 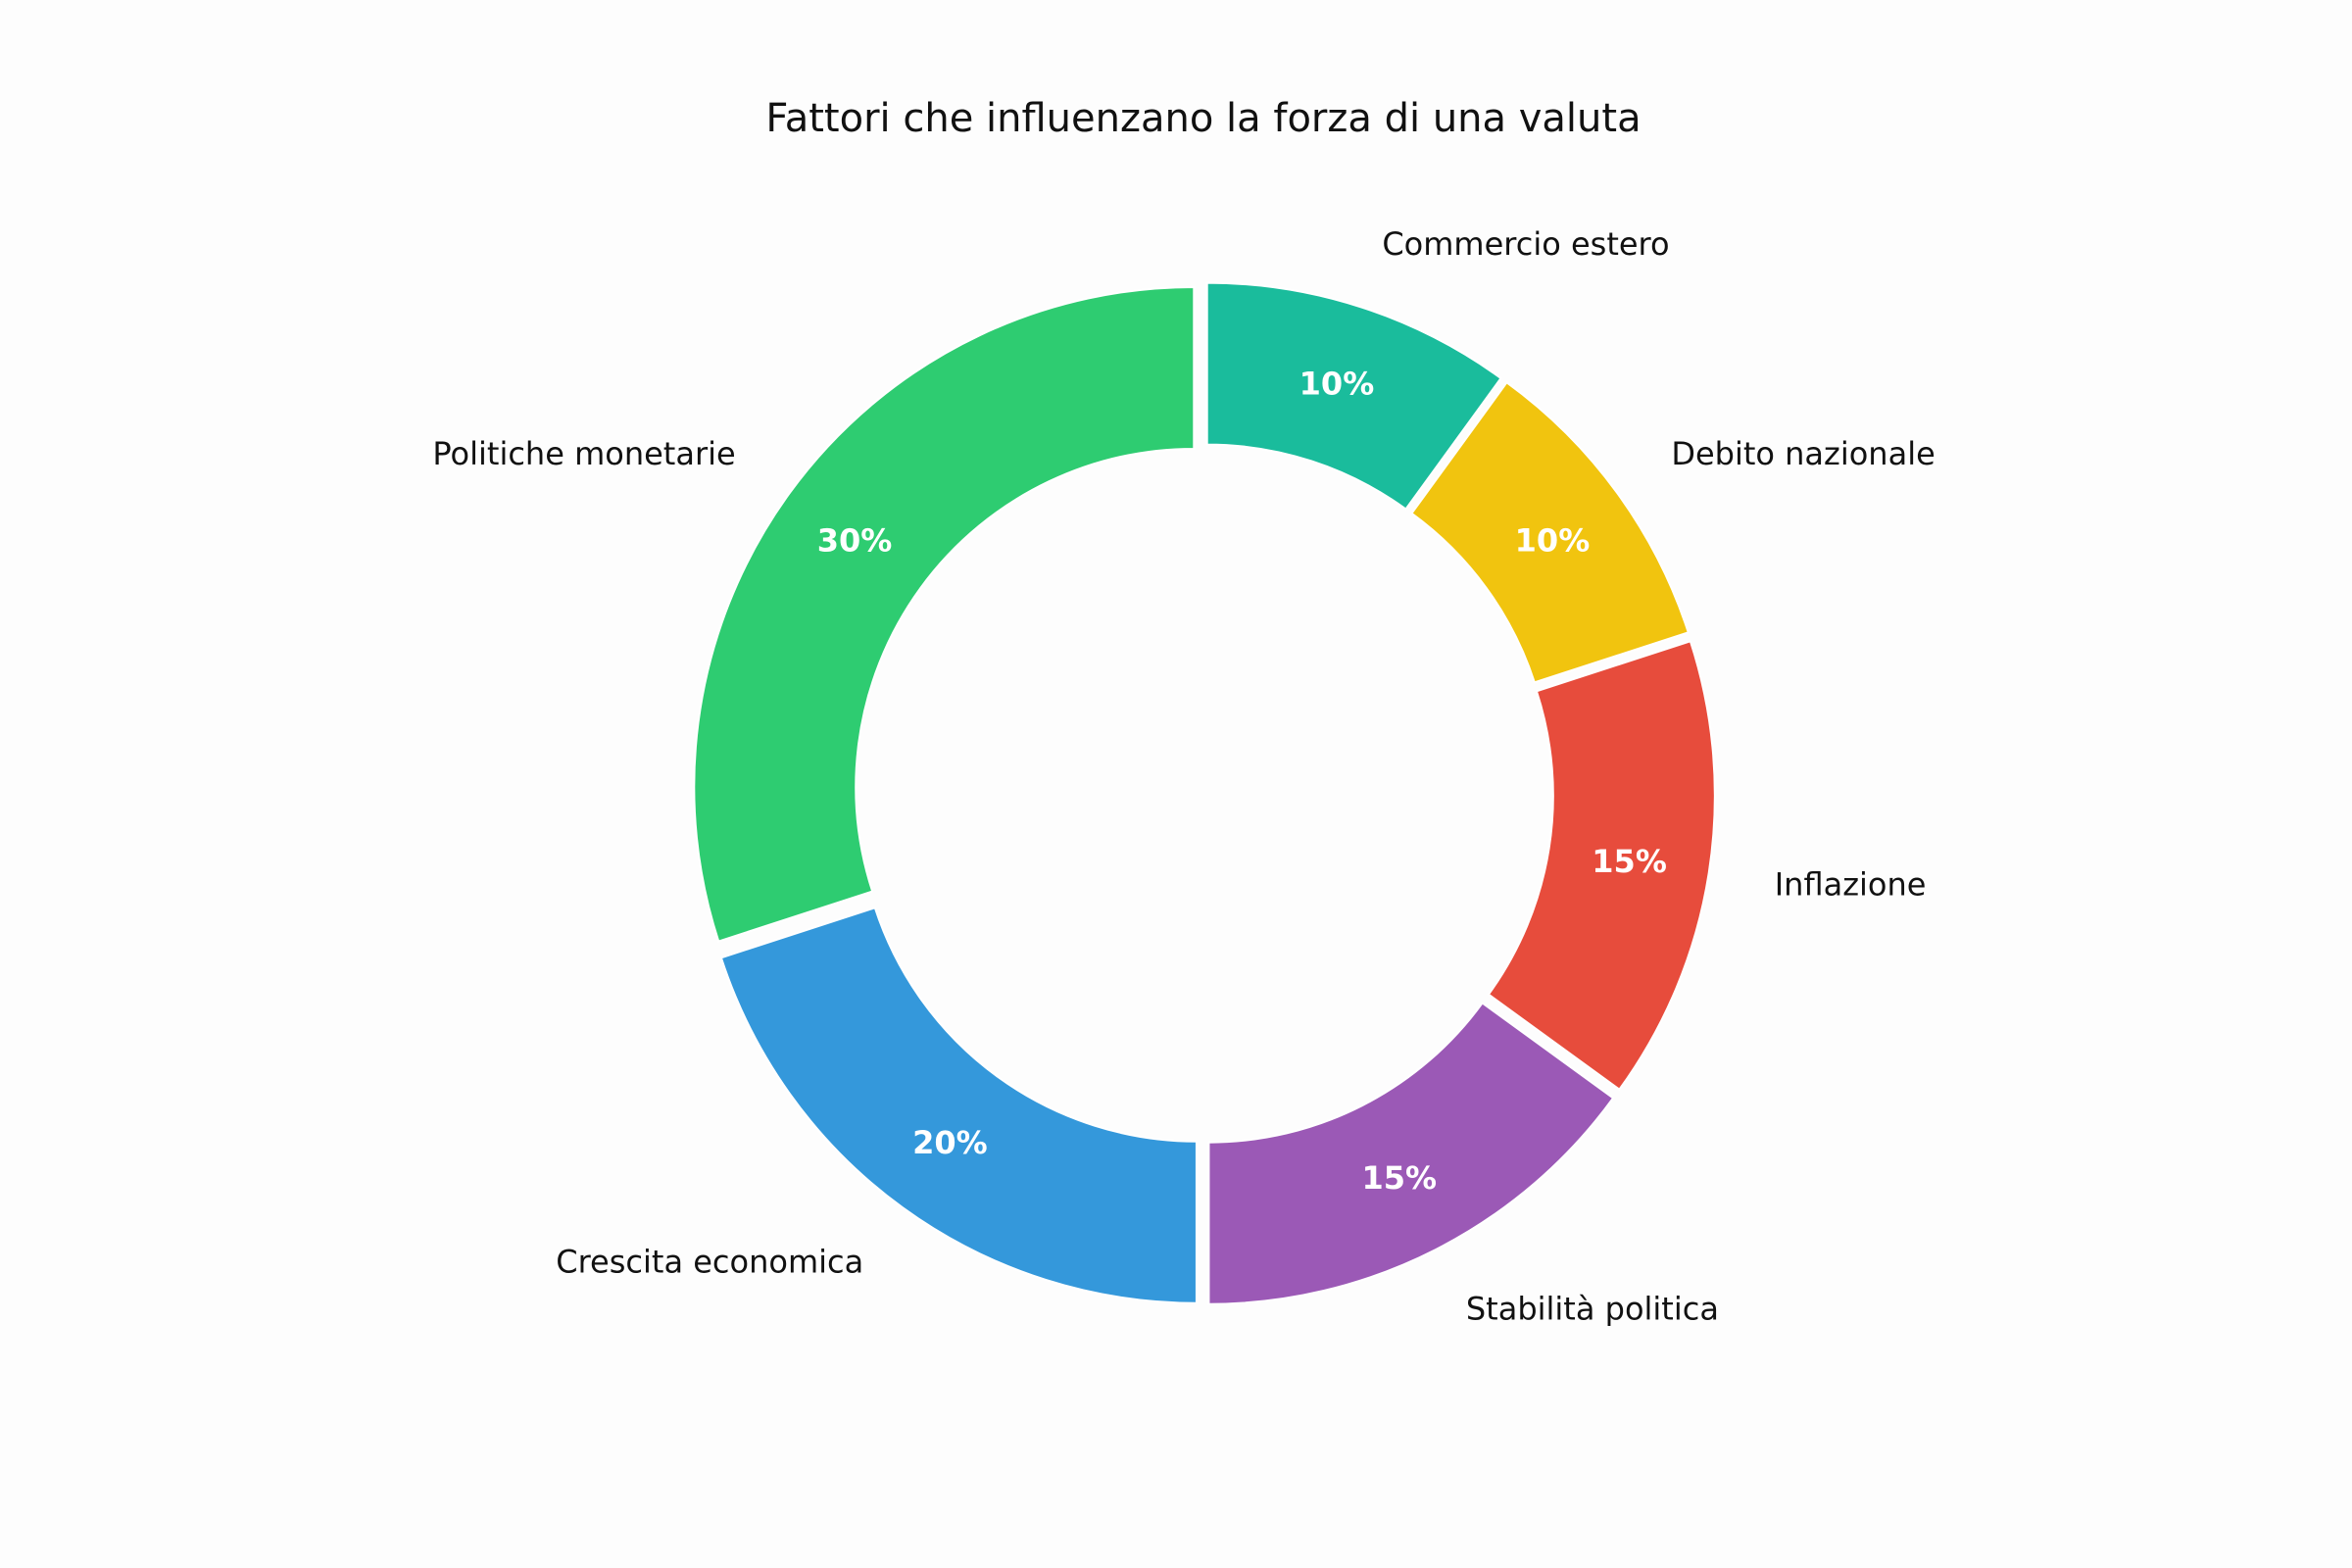 What do you see at coordinates (1337, 384) in the screenshot?
I see `pct-label-commercio-estero: 10%` at bounding box center [1337, 384].